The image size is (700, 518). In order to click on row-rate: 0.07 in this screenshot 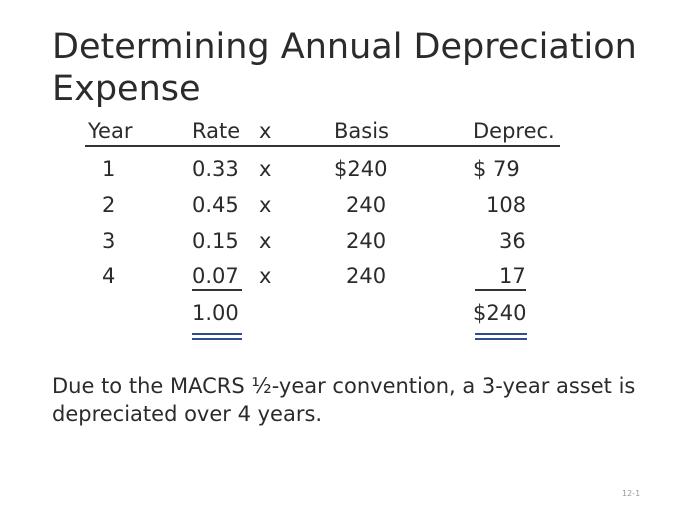, I will do `click(215, 276)`.